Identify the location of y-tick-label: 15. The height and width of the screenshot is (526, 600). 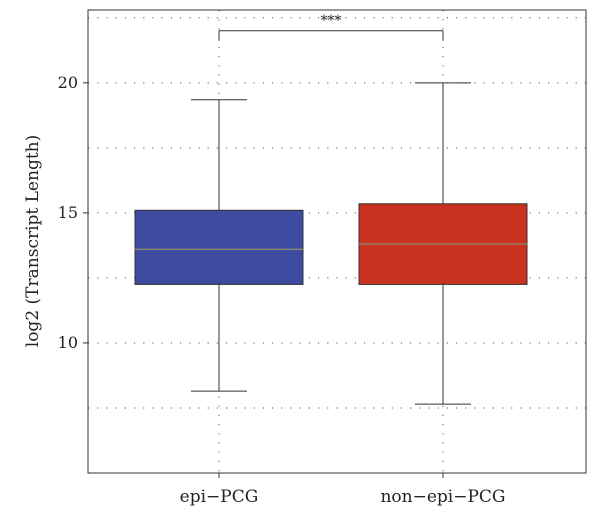
(68, 212).